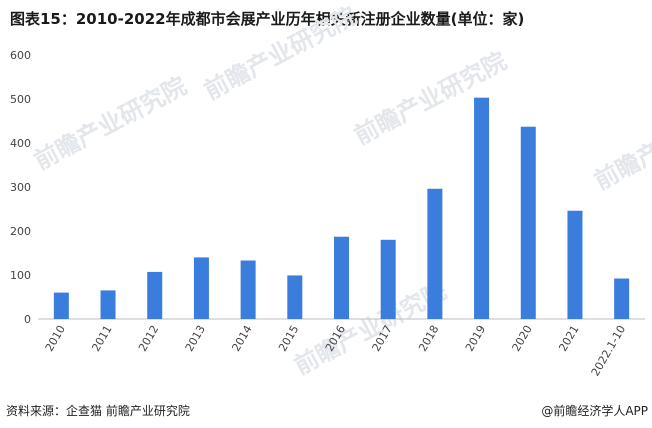  Describe the element at coordinates (241, 338) in the screenshot. I see `x-tick-label: 2014` at that location.